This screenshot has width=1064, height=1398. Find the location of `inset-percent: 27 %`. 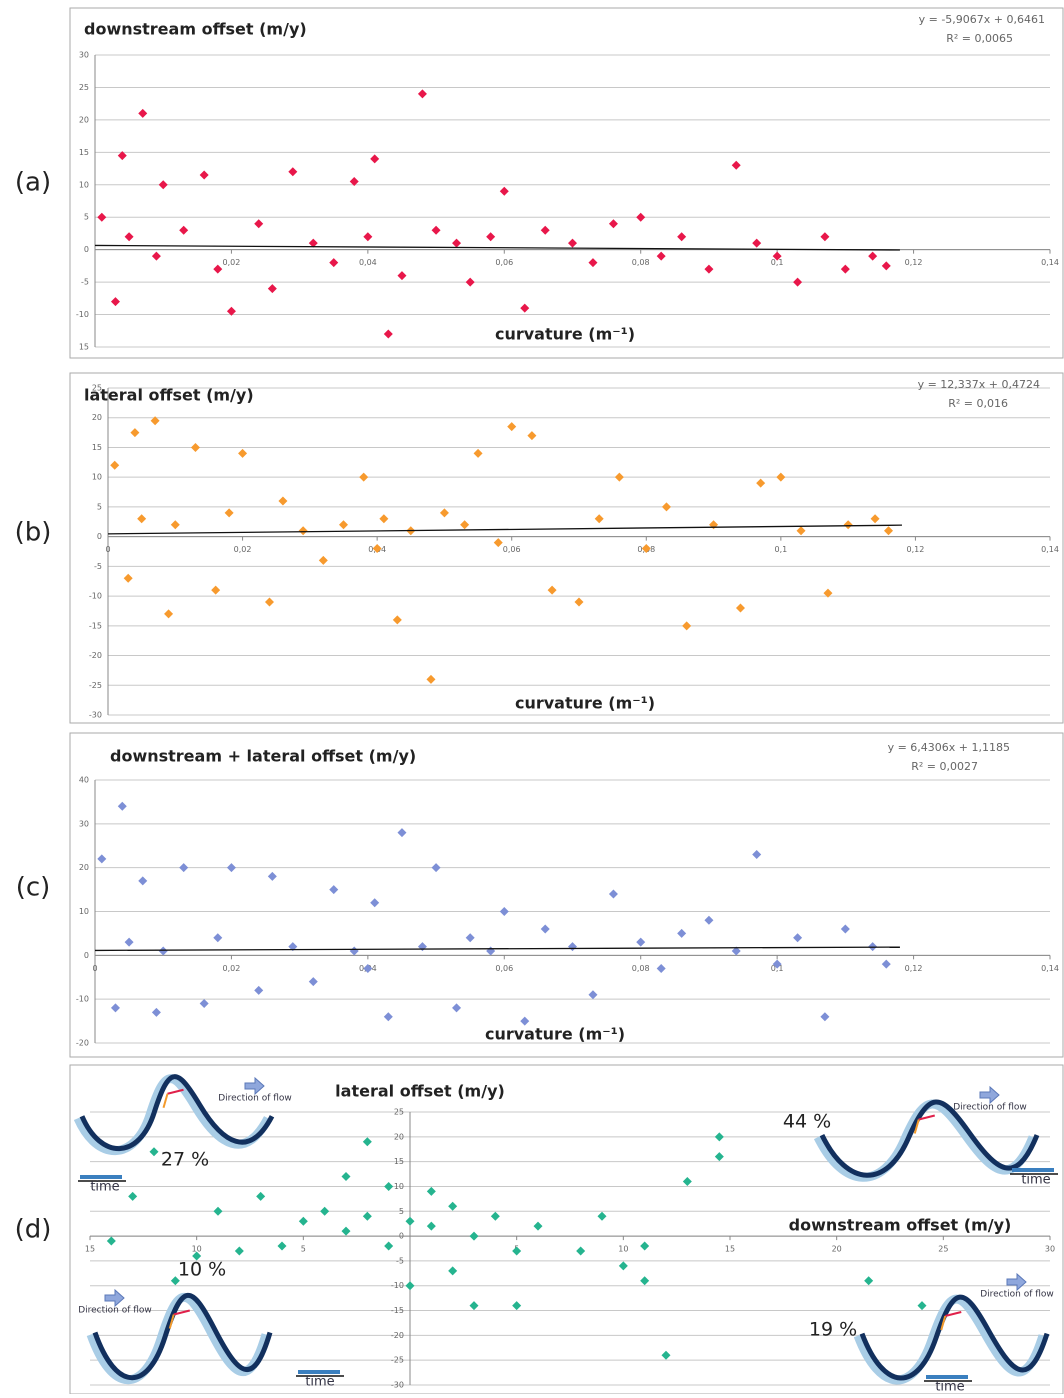

inset-percent: 27 % is located at coordinates (185, 1160).